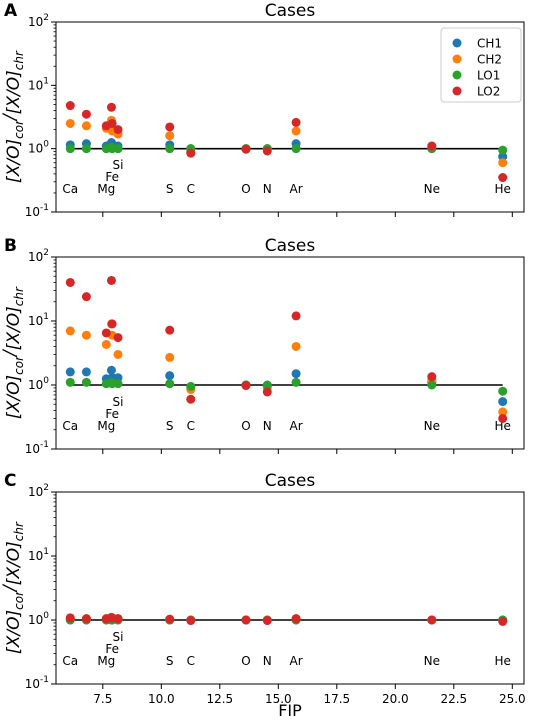 This screenshot has width=533, height=726. What do you see at coordinates (453, 699) in the screenshot?
I see `x-tick-label: 22.5` at bounding box center [453, 699].